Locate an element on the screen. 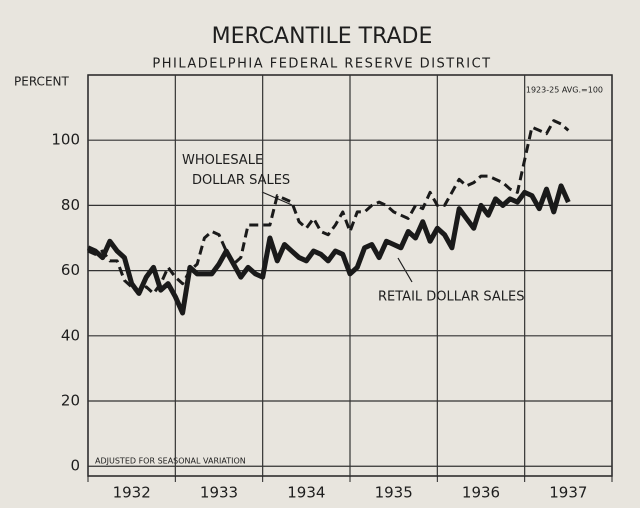 This screenshot has width=640, height=508. x-tick-label: 1932 is located at coordinates (132, 493).